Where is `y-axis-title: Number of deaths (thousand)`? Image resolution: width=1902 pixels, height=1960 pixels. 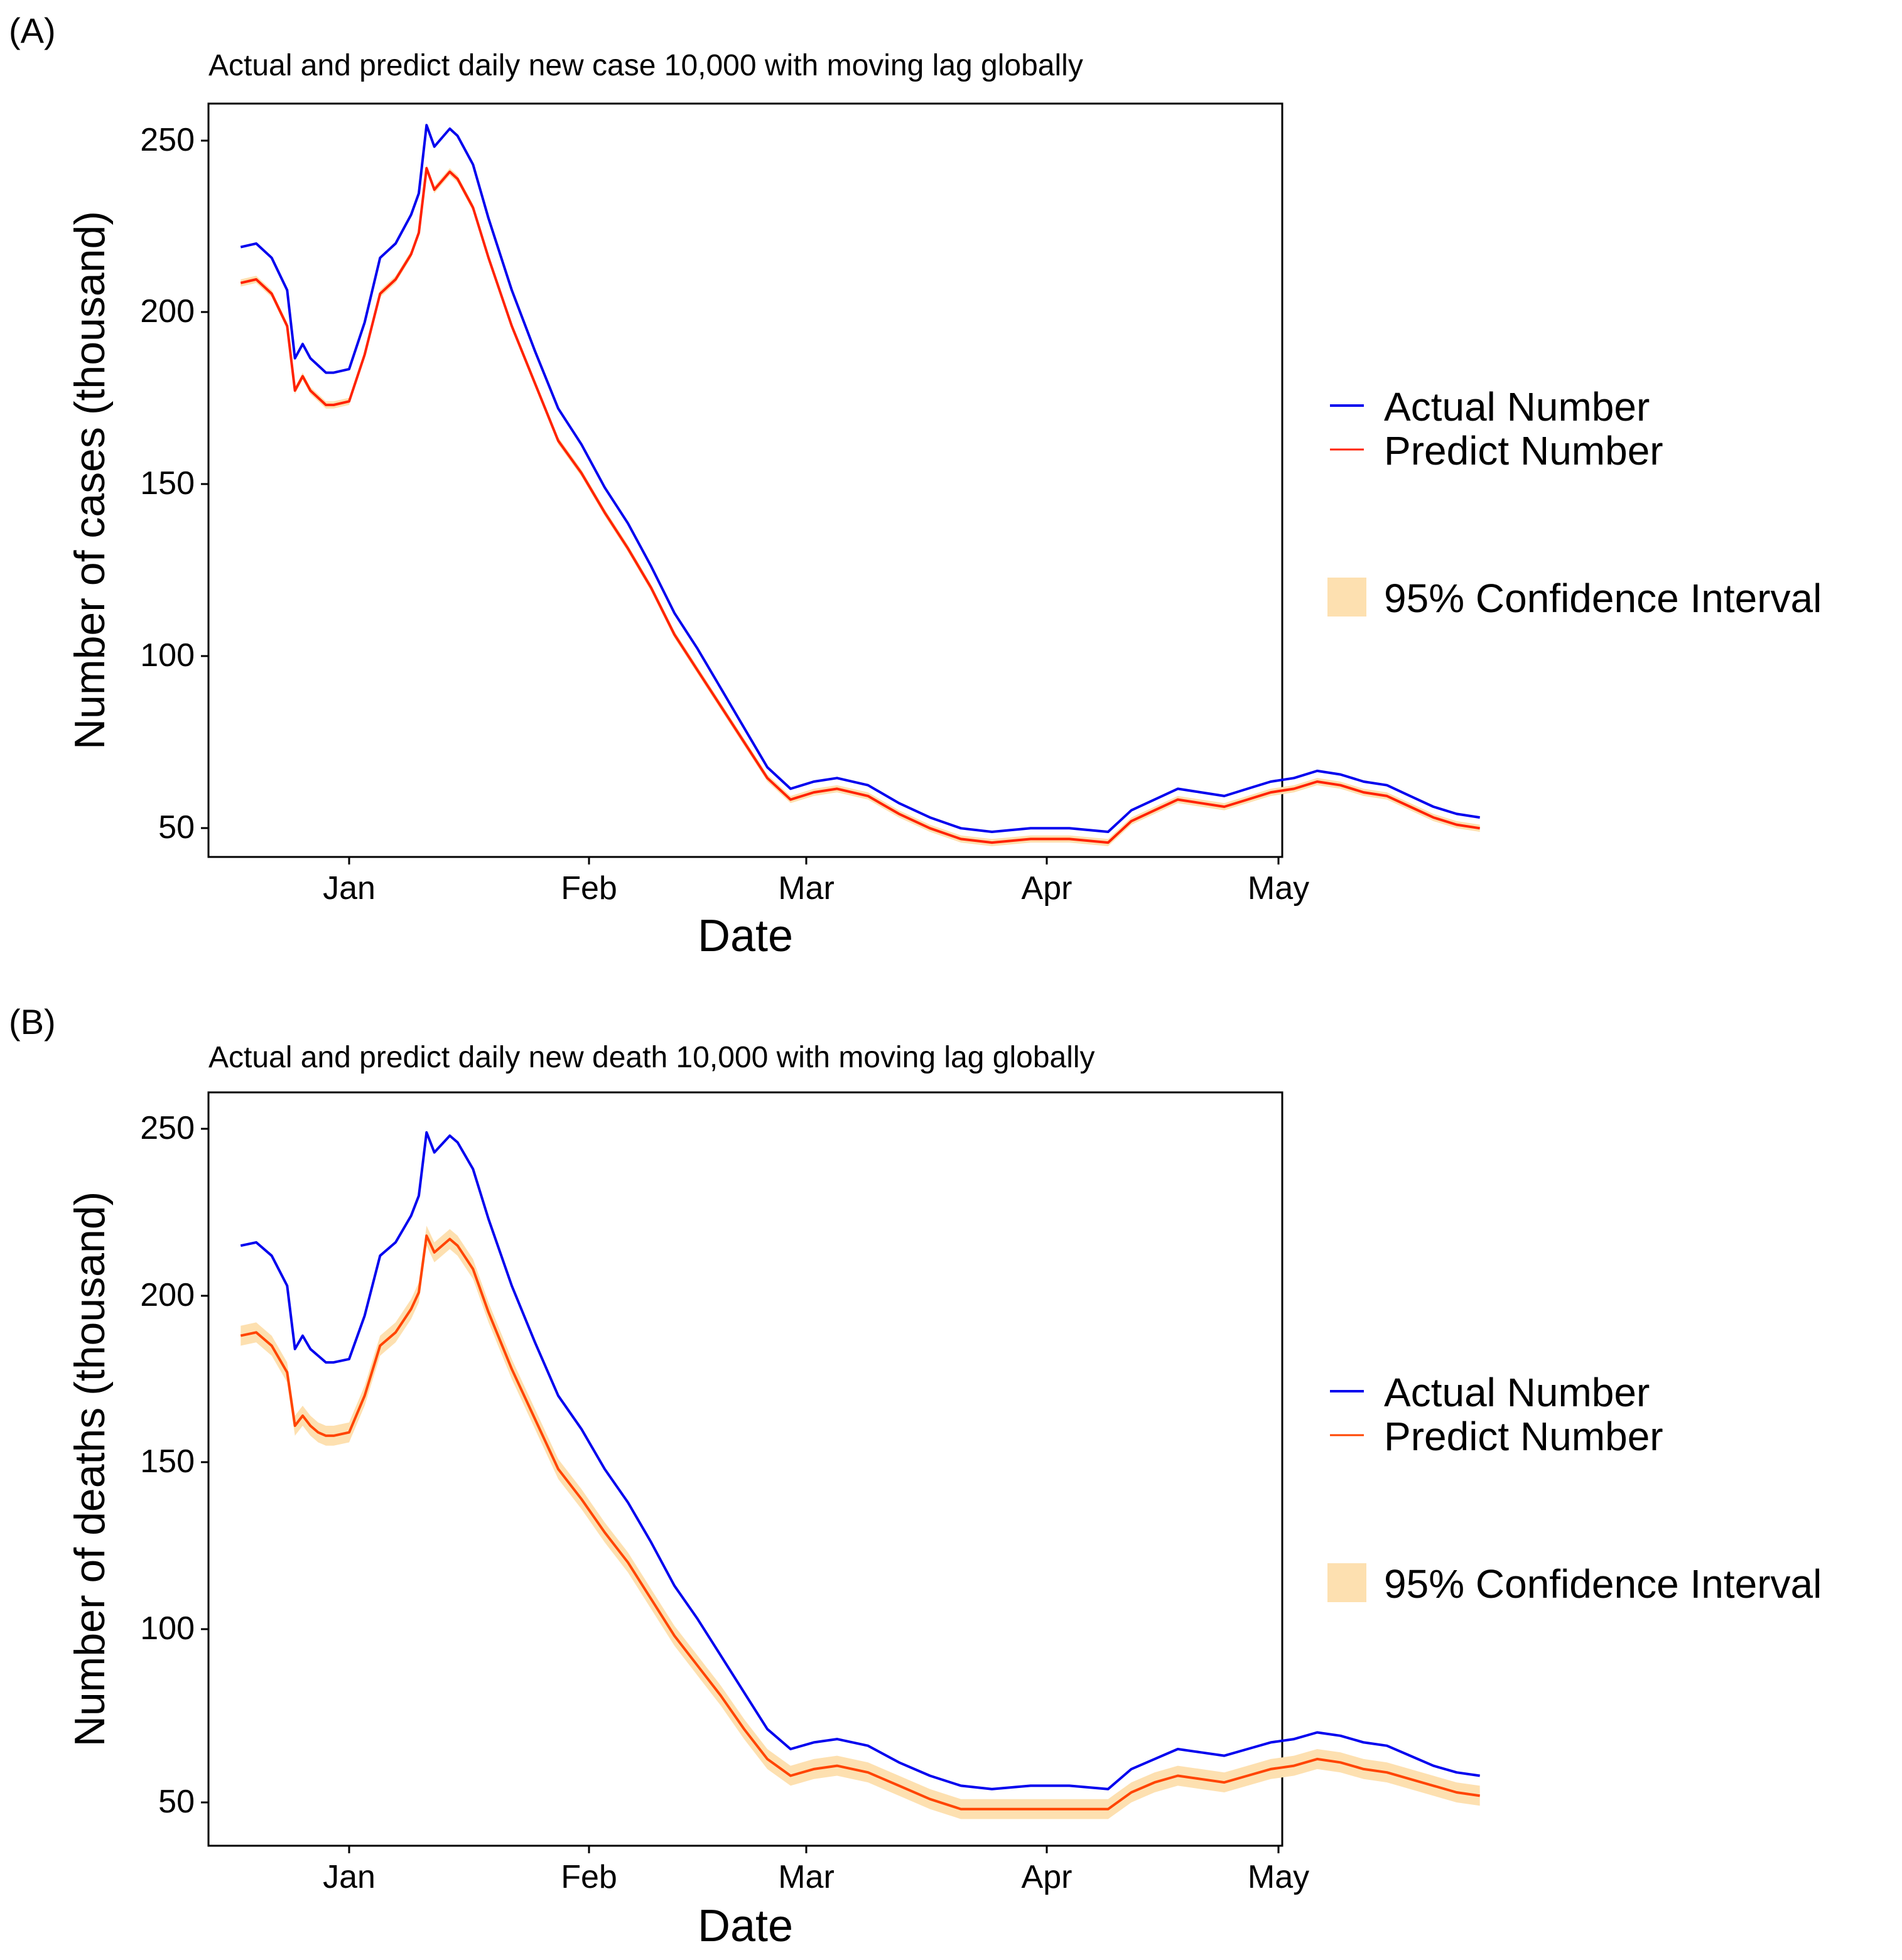 y-axis-title: Number of deaths (thousand) is located at coordinates (90, 1469).